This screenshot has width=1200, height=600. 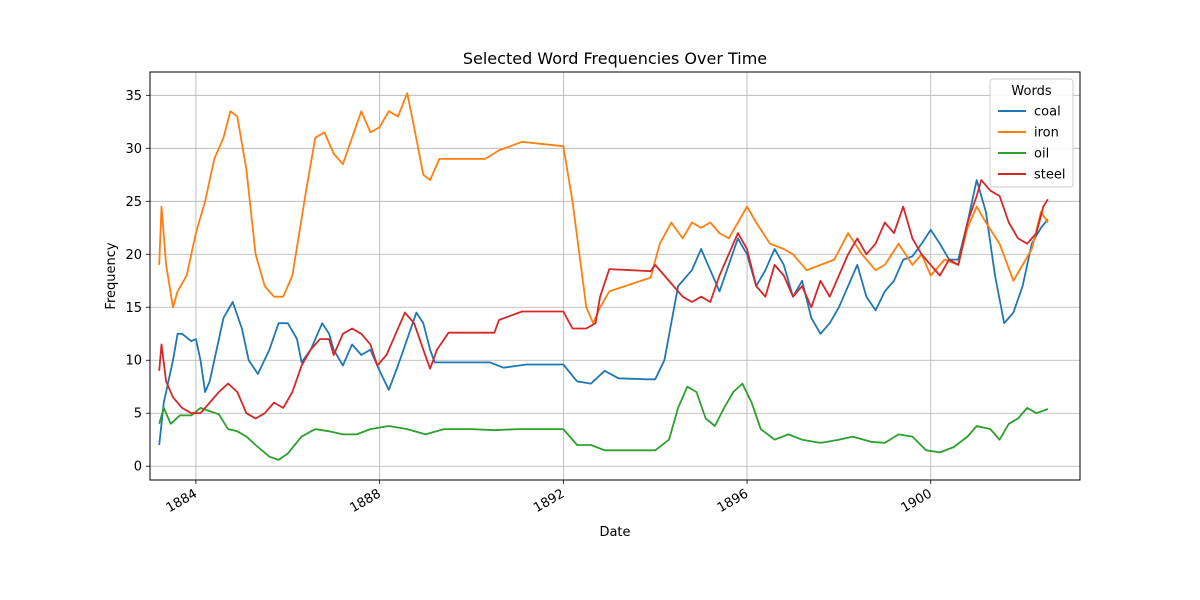 I want to click on y-tick-label: 25, so click(x=133, y=202).